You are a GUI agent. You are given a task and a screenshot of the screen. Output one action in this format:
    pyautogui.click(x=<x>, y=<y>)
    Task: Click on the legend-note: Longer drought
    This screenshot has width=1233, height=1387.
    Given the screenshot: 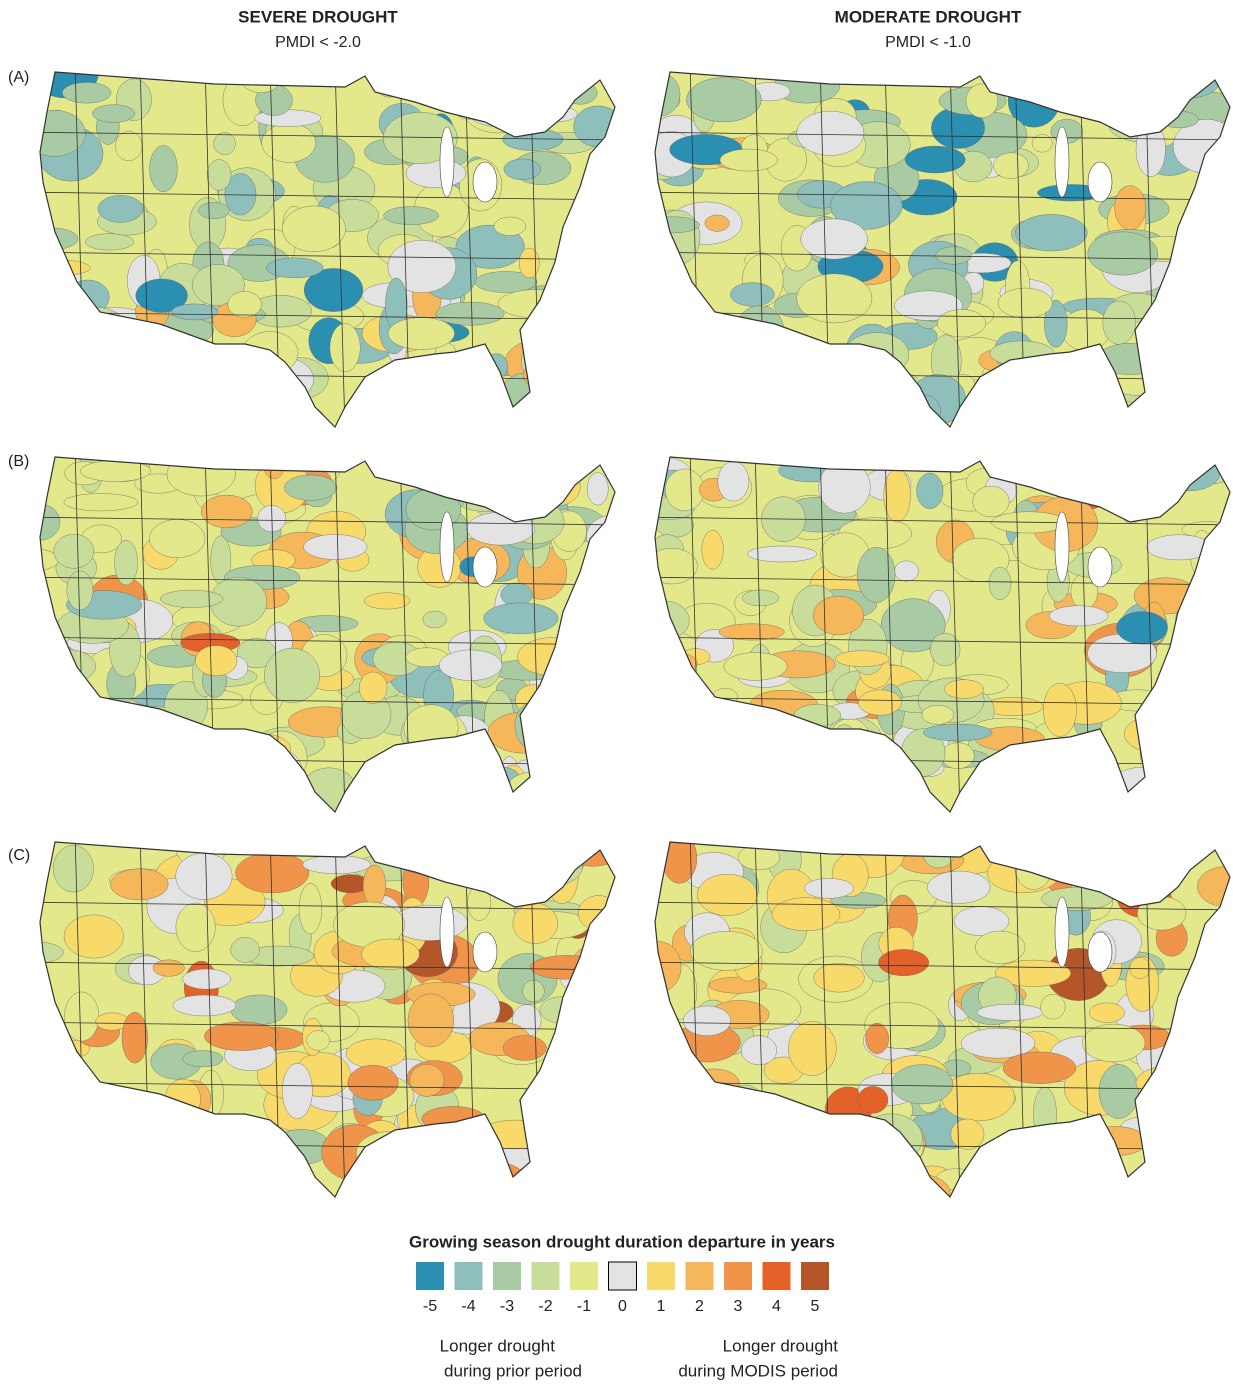 What is the action you would take?
    pyautogui.click(x=781, y=1345)
    